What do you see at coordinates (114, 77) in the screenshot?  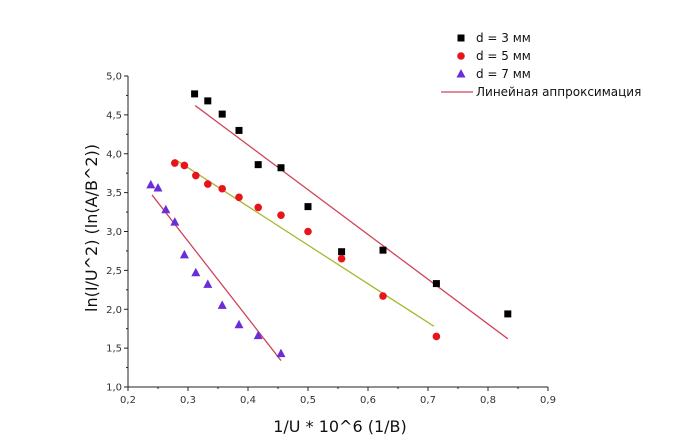 I see `y-tick-label: 5,0` at bounding box center [114, 77].